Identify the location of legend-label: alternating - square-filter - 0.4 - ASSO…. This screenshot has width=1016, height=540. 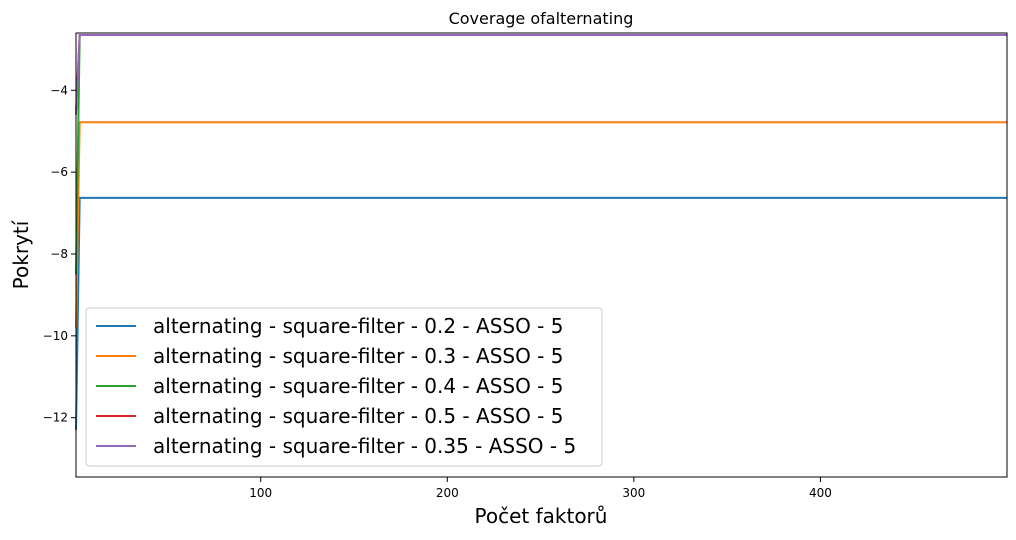
(358, 386).